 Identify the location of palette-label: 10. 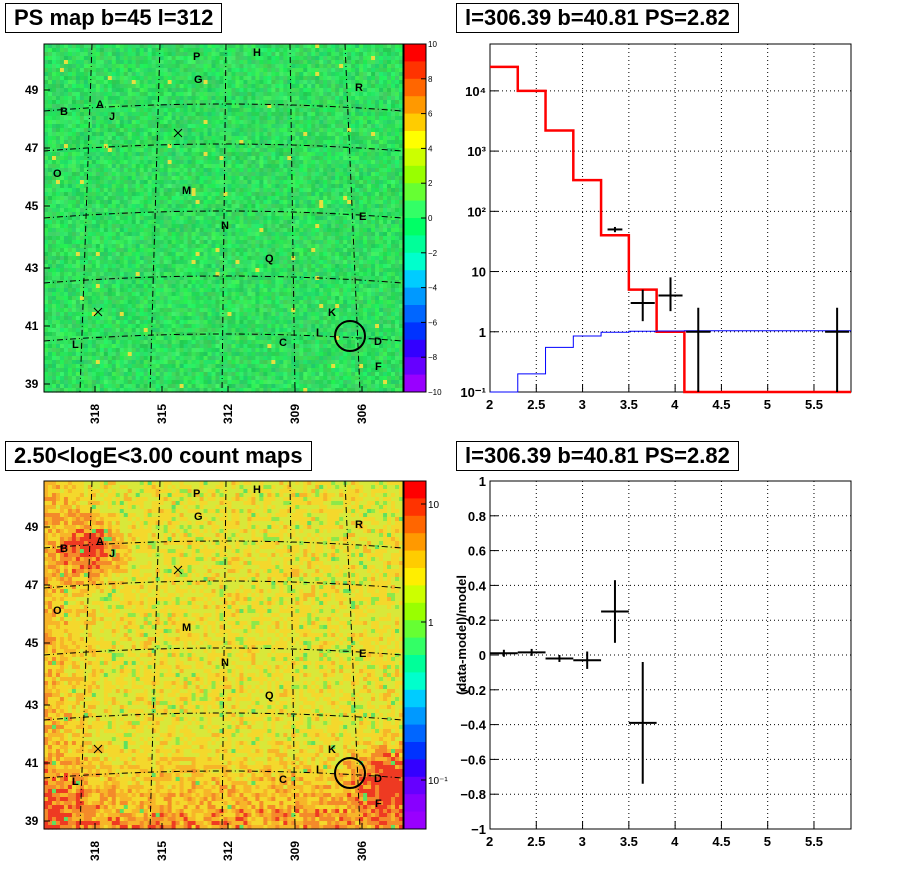
(432, 44).